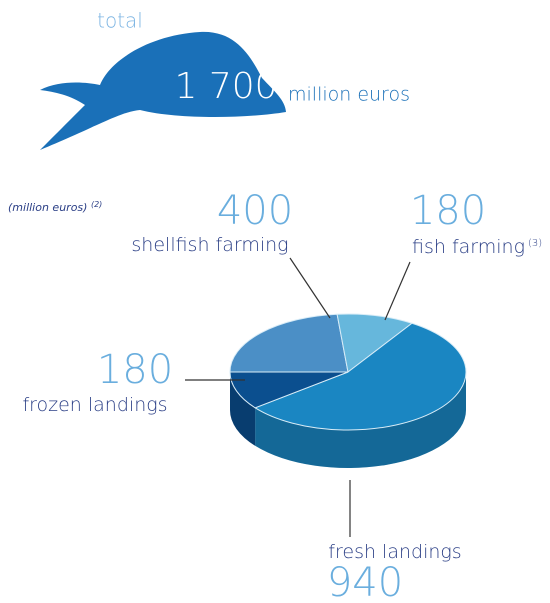 The height and width of the screenshot is (603, 550). Describe the element at coordinates (163, 91) in the screenshot. I see `fish-shape` at that location.